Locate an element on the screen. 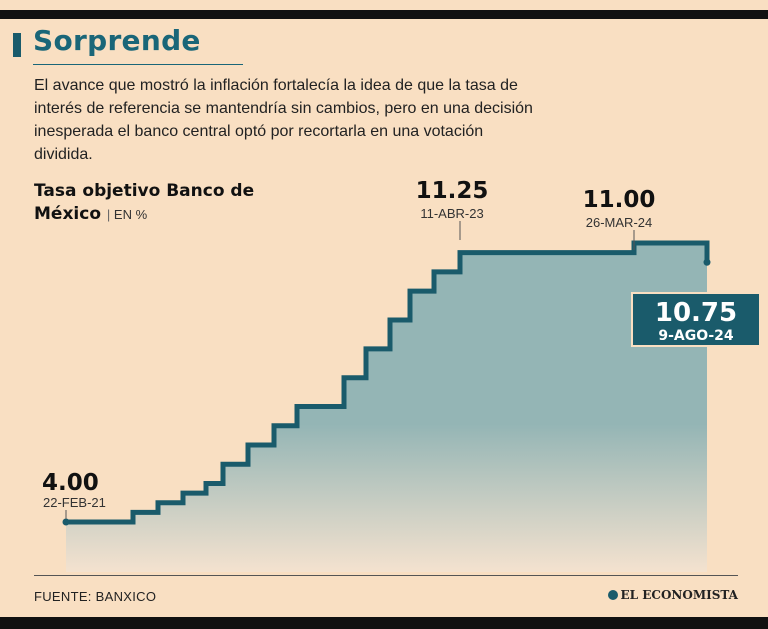 This screenshot has width=768, height=629. label-start-date: 22-FEB-21 is located at coordinates (74, 502).